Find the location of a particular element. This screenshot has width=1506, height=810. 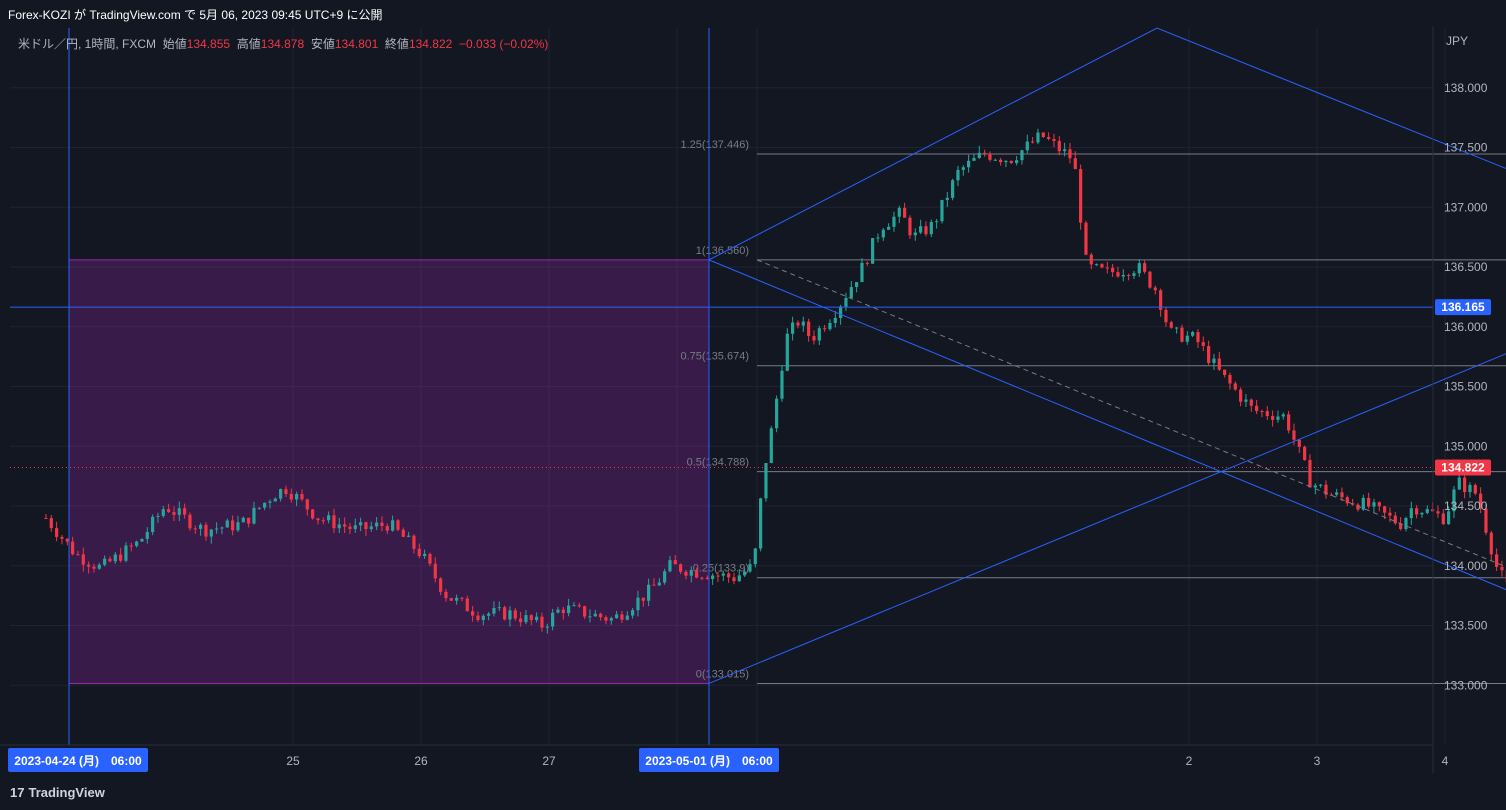

time-tick-label: 3 is located at coordinates (1317, 761).